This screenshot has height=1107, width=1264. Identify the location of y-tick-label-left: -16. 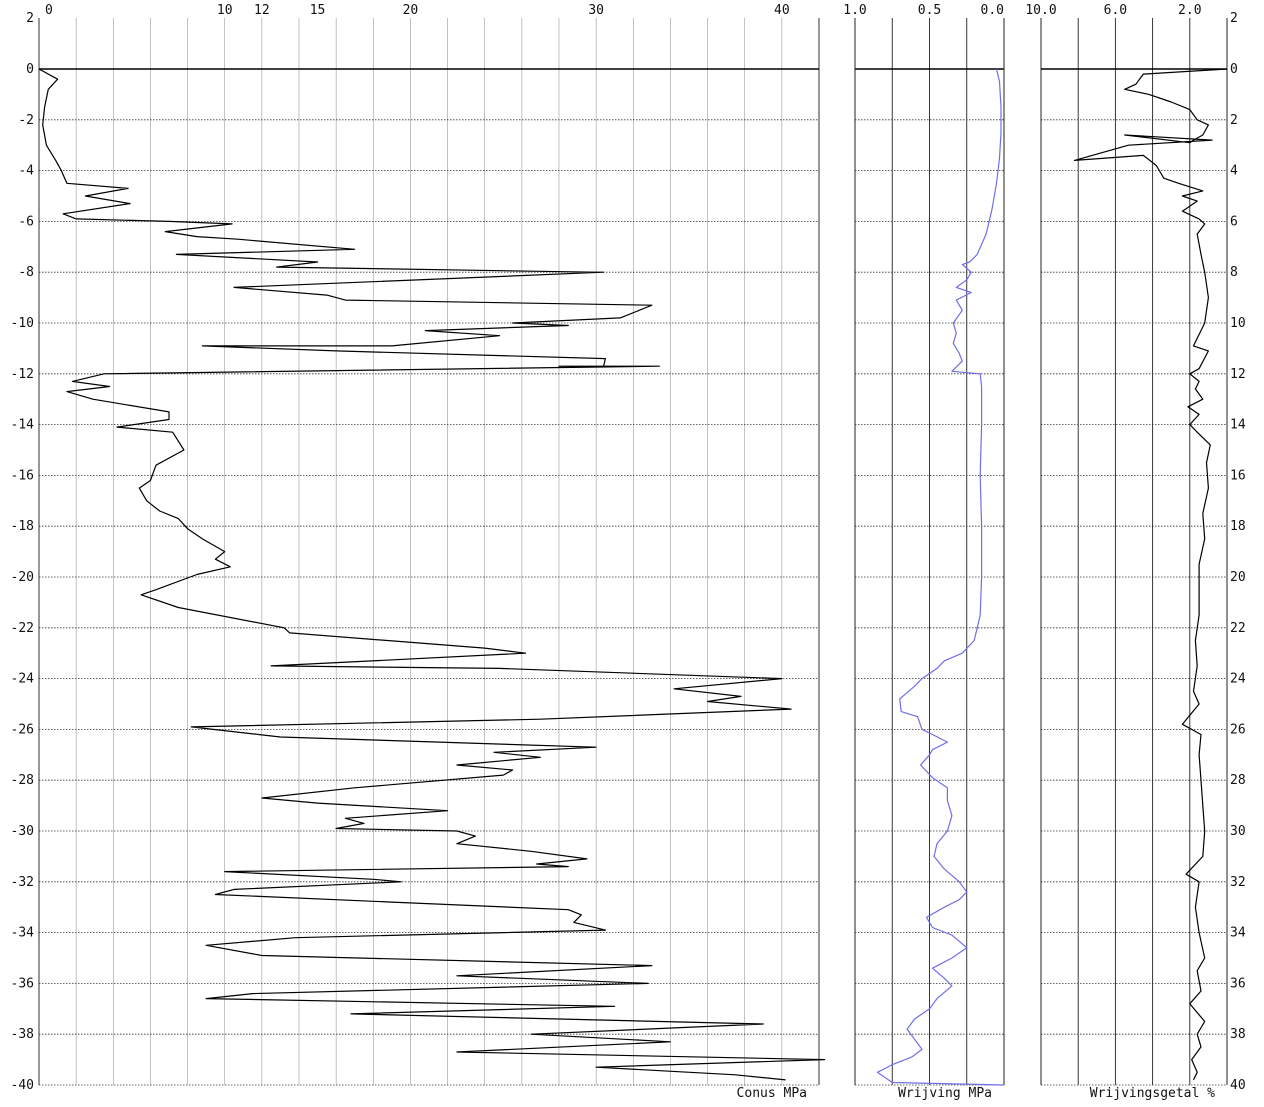
(22, 475).